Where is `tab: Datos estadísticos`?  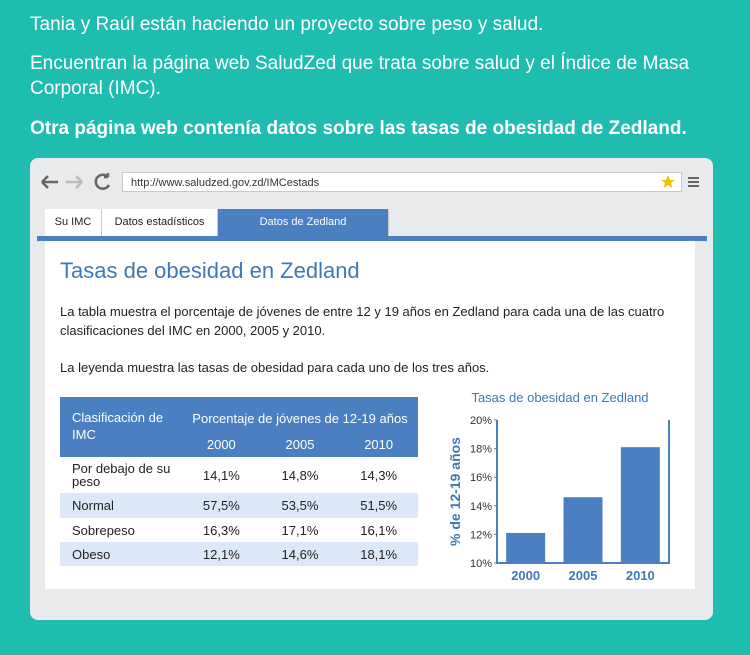 tab: Datos estadísticos is located at coordinates (160, 222).